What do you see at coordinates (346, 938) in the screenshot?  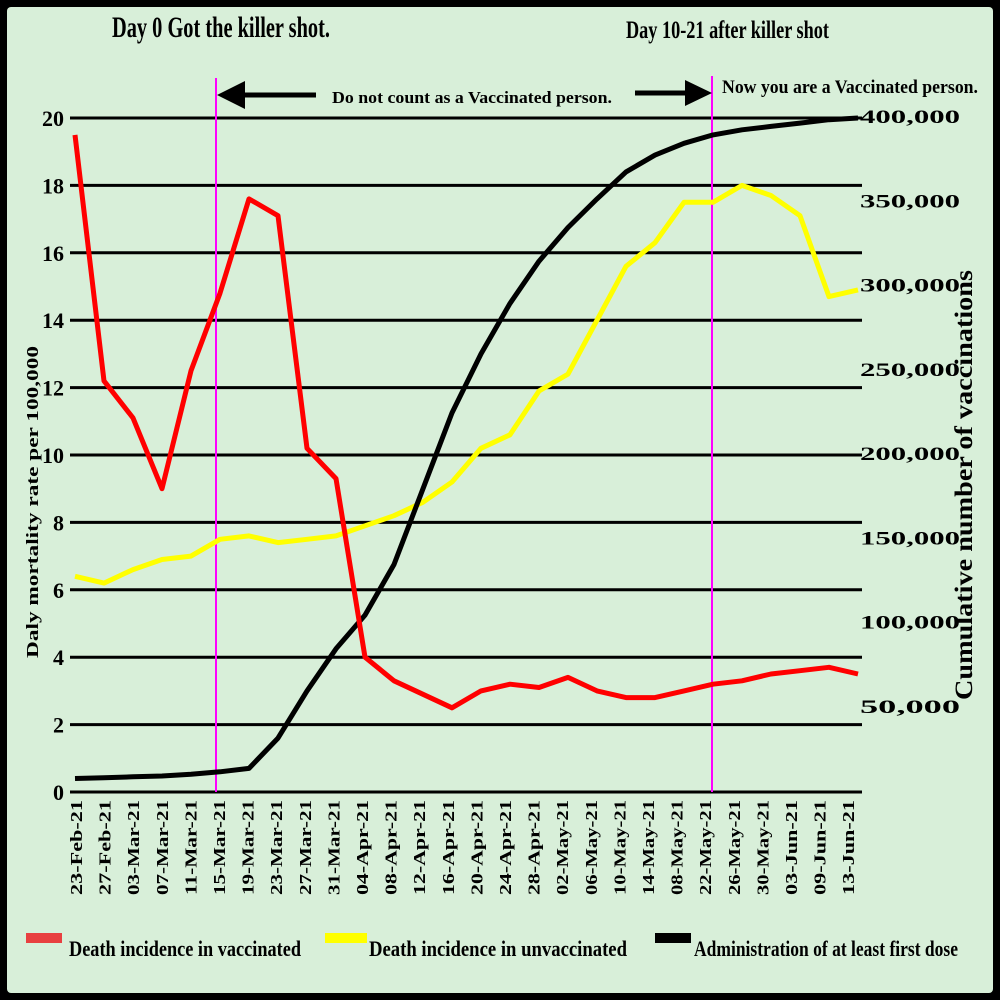 I see `legend-swatch-unvaccinated` at bounding box center [346, 938].